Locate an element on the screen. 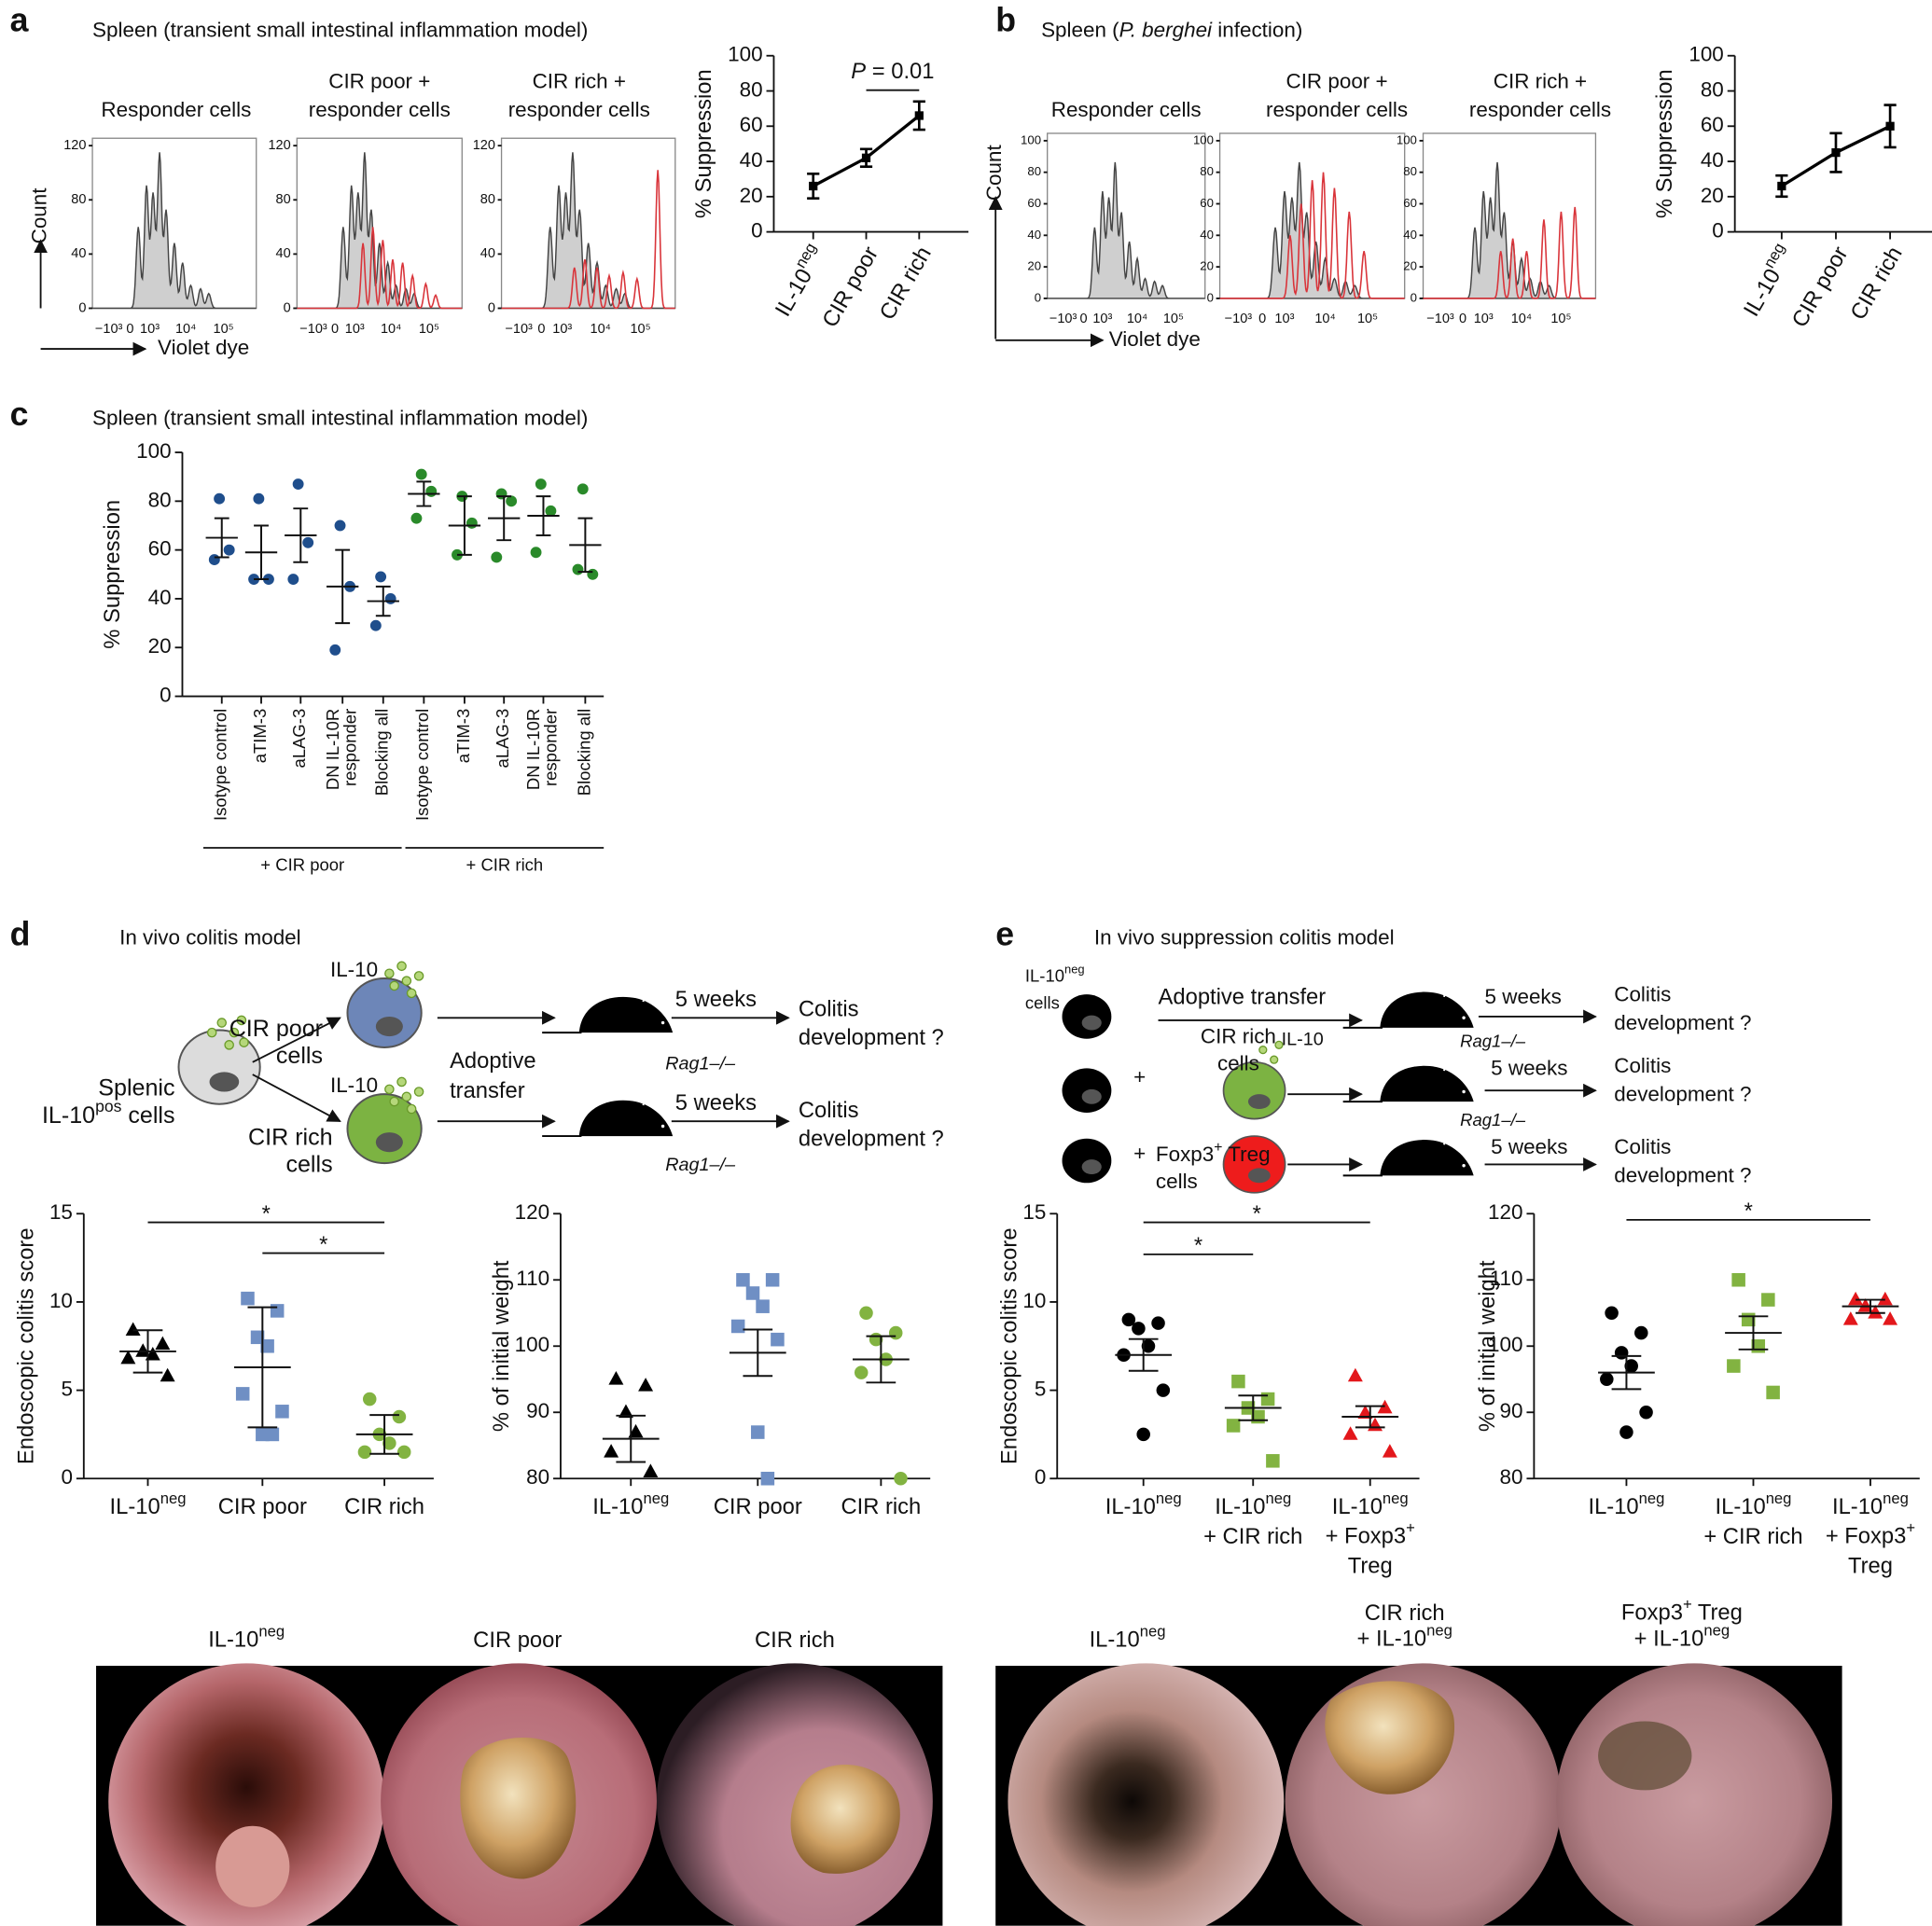  y-tick-label: 40 is located at coordinates (1712, 160).